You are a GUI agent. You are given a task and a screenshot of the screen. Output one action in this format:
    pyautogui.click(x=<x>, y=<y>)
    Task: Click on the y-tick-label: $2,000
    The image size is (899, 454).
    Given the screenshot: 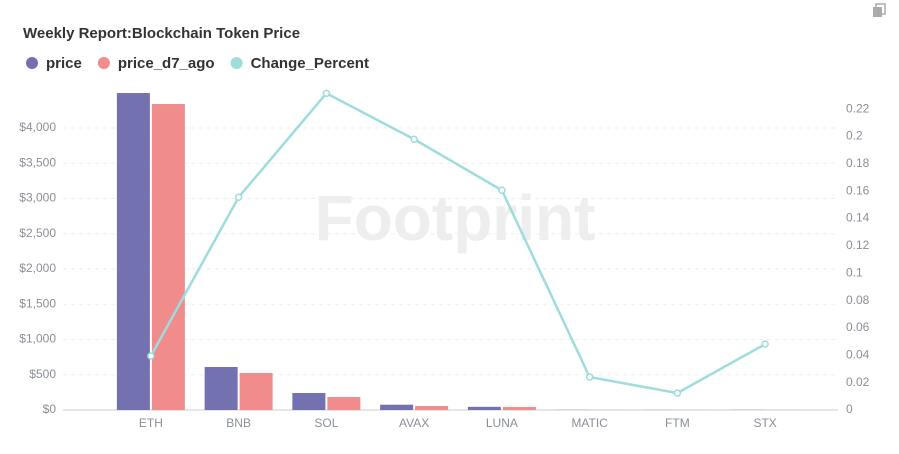 What is the action you would take?
    pyautogui.click(x=37, y=268)
    